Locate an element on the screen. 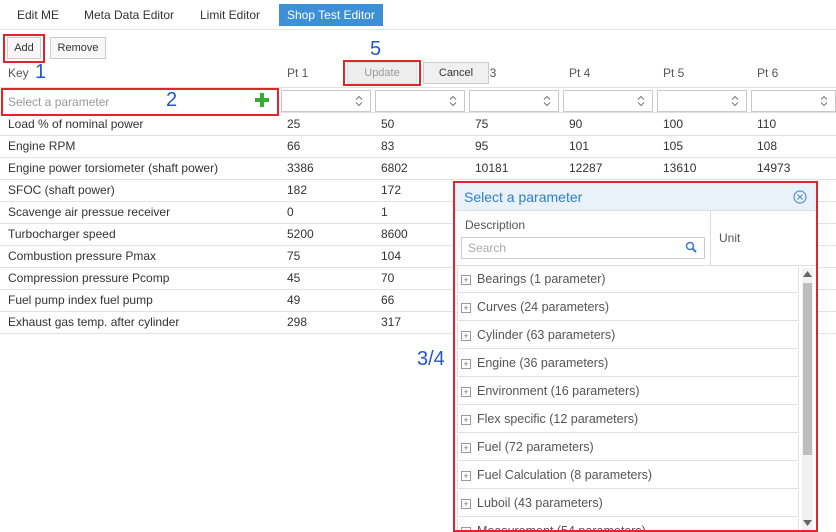  tab: Edit ME is located at coordinates (38, 15).